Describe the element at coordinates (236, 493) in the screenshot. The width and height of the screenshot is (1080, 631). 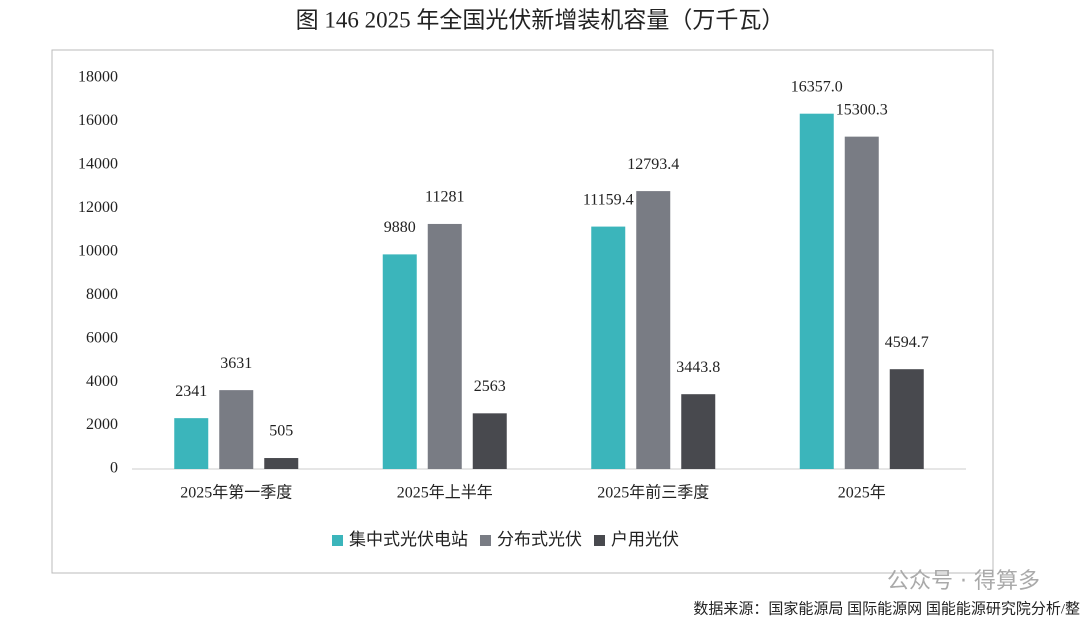
I see `x-tick-label: 2025年第一季度` at that location.